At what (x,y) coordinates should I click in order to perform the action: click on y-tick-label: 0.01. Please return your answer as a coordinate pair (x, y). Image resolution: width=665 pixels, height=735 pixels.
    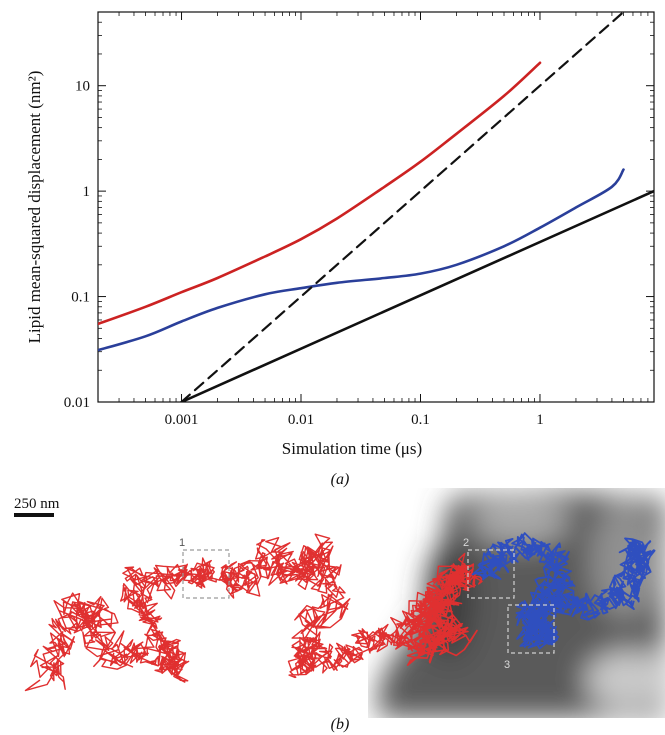
    Looking at the image, I should click on (77, 403).